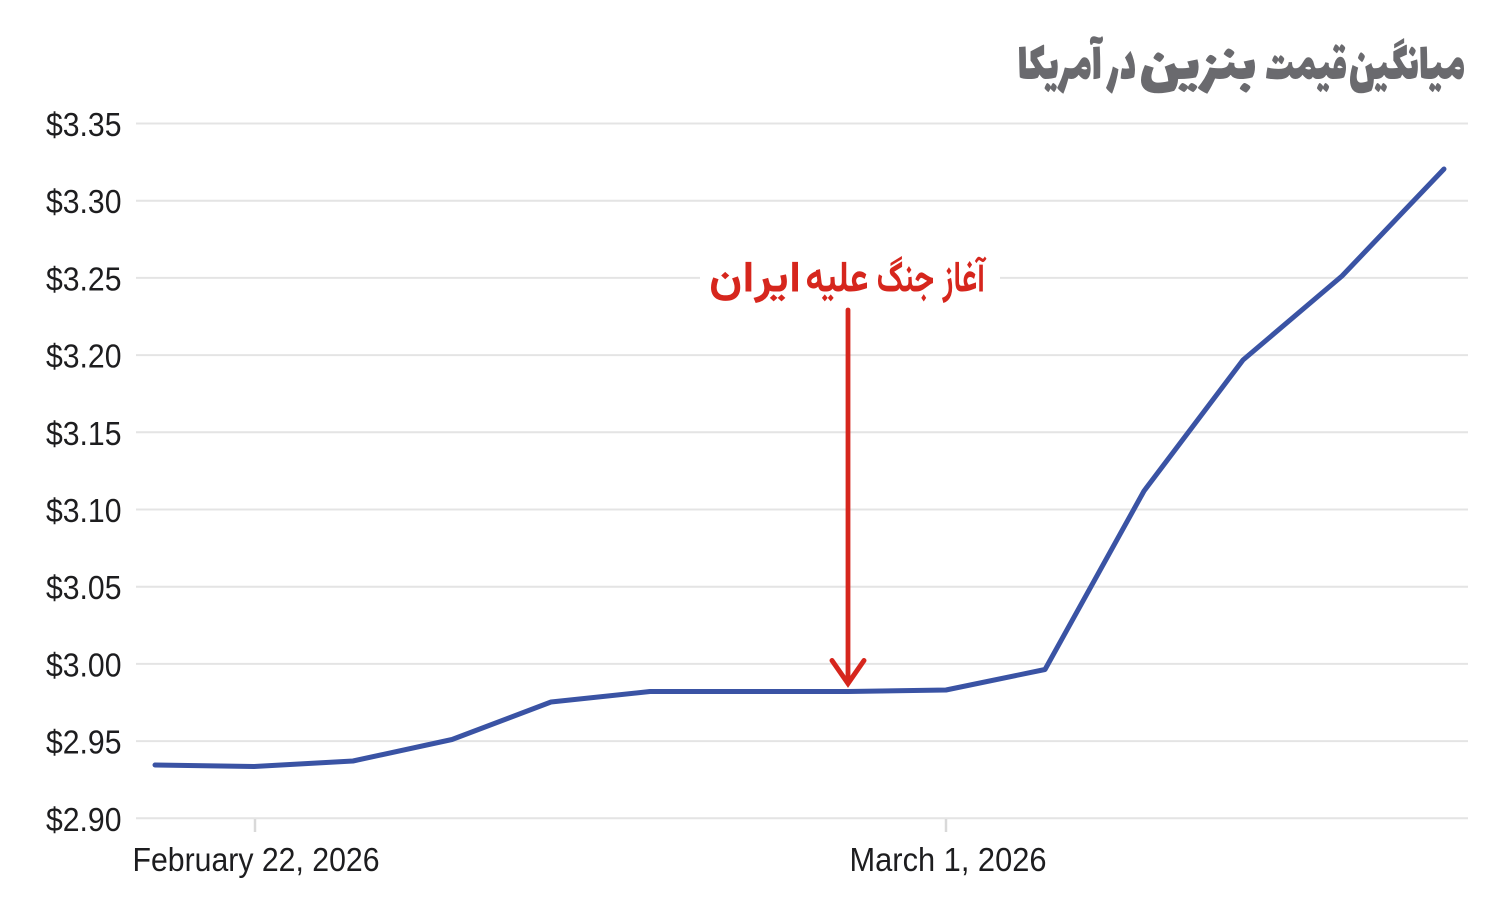  Describe the element at coordinates (84, 278) in the screenshot. I see `svg-text: $3.25` at that location.